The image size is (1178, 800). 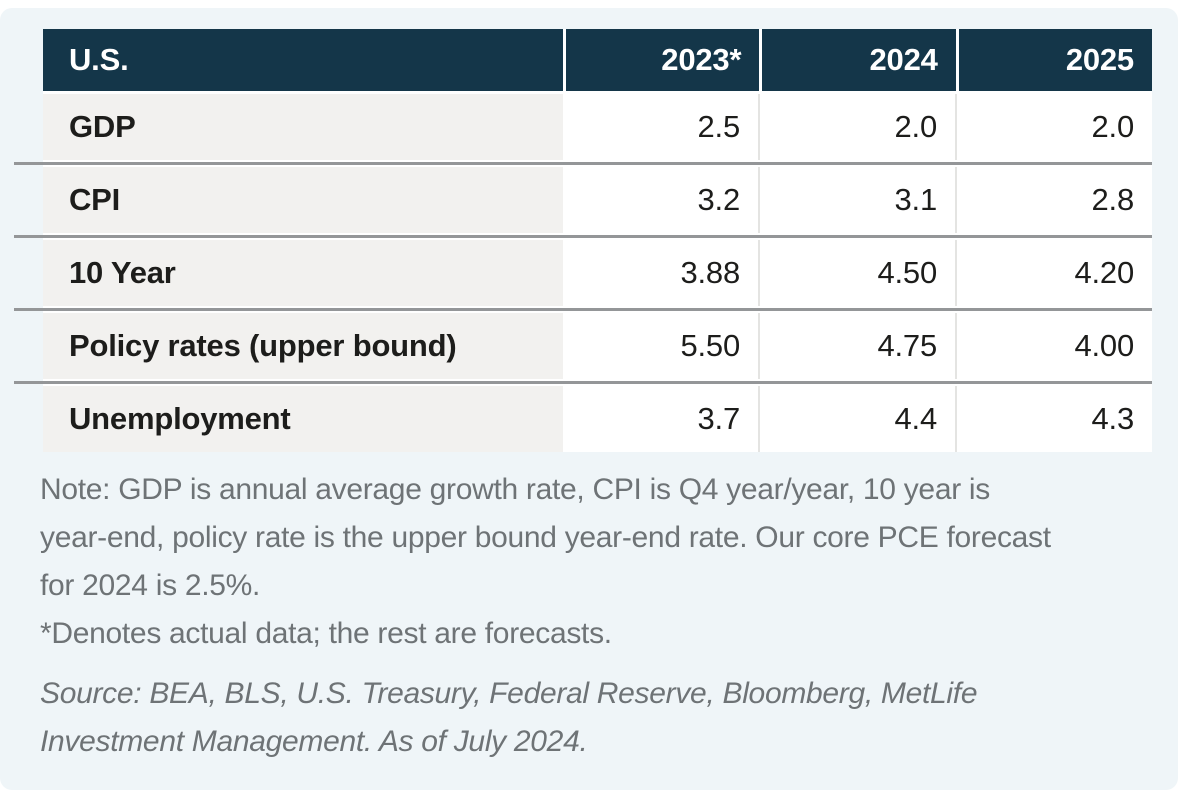 What do you see at coordinates (303, 346) in the screenshot?
I see `row-label: Policy rates (upper bound)` at bounding box center [303, 346].